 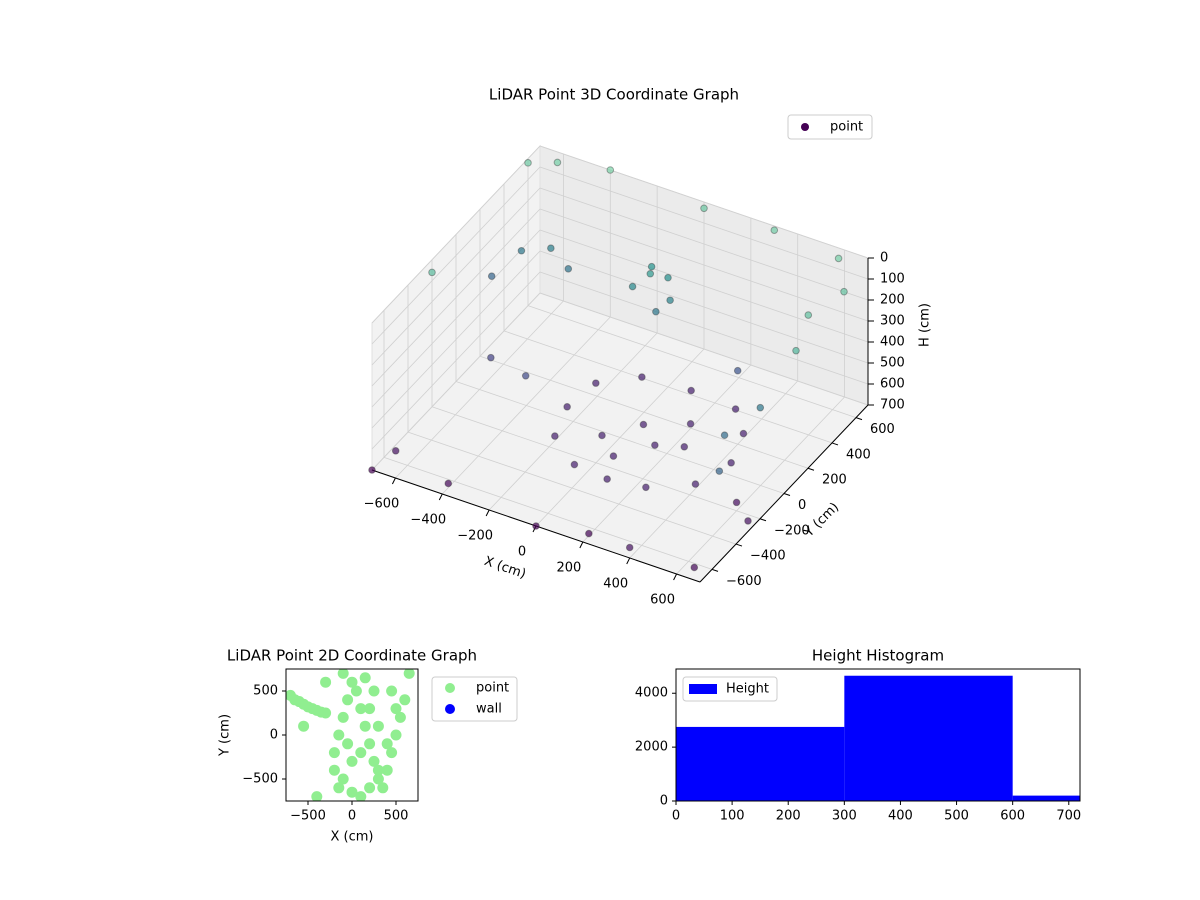 I want to click on x-axis-label: X (cm), so click(x=352, y=837).